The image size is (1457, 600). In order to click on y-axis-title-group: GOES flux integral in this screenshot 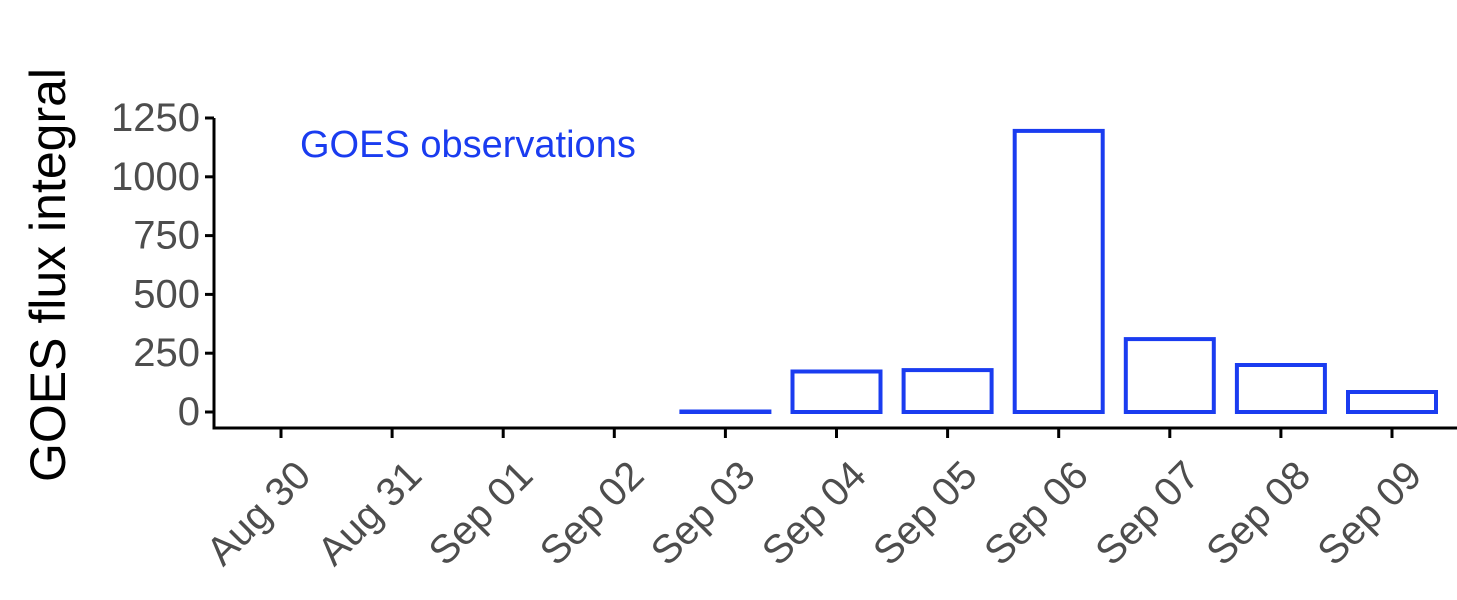, I will do `click(48, 275)`.